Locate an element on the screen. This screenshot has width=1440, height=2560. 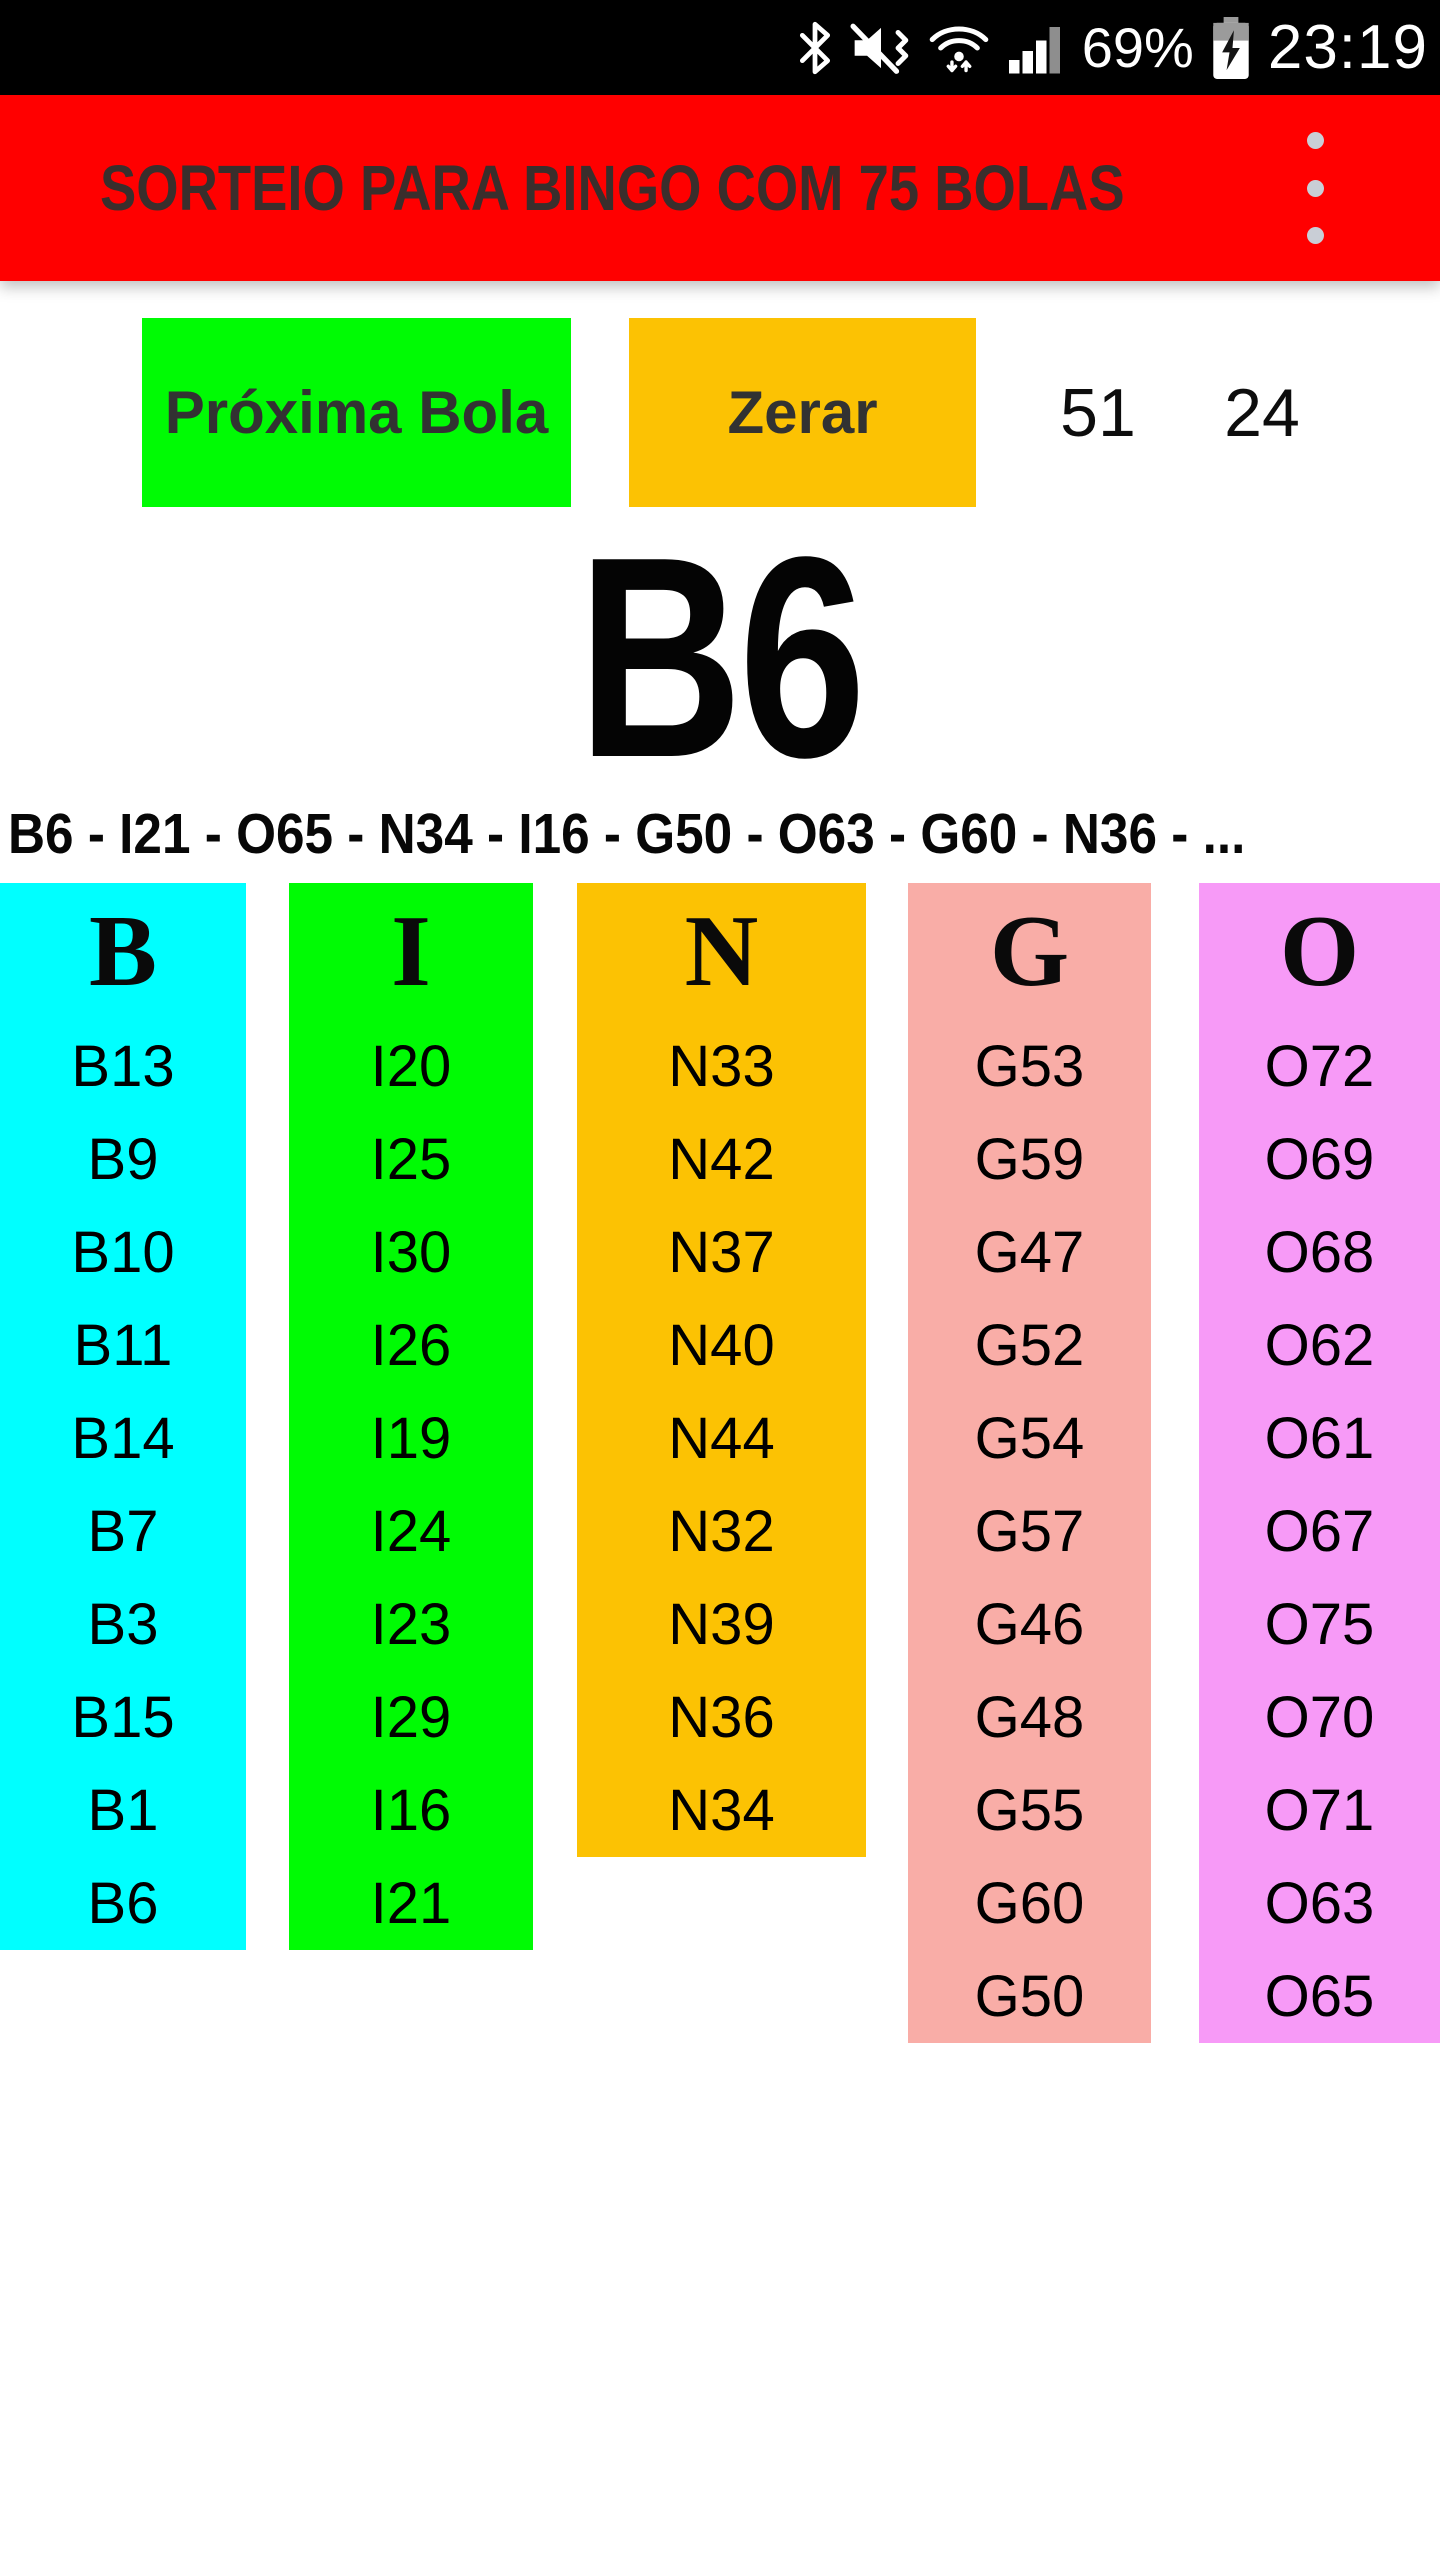
column-I: I I20 I25 I30 I26 I19 I24 I23 I29 I16 I21 is located at coordinates (411, 1416).